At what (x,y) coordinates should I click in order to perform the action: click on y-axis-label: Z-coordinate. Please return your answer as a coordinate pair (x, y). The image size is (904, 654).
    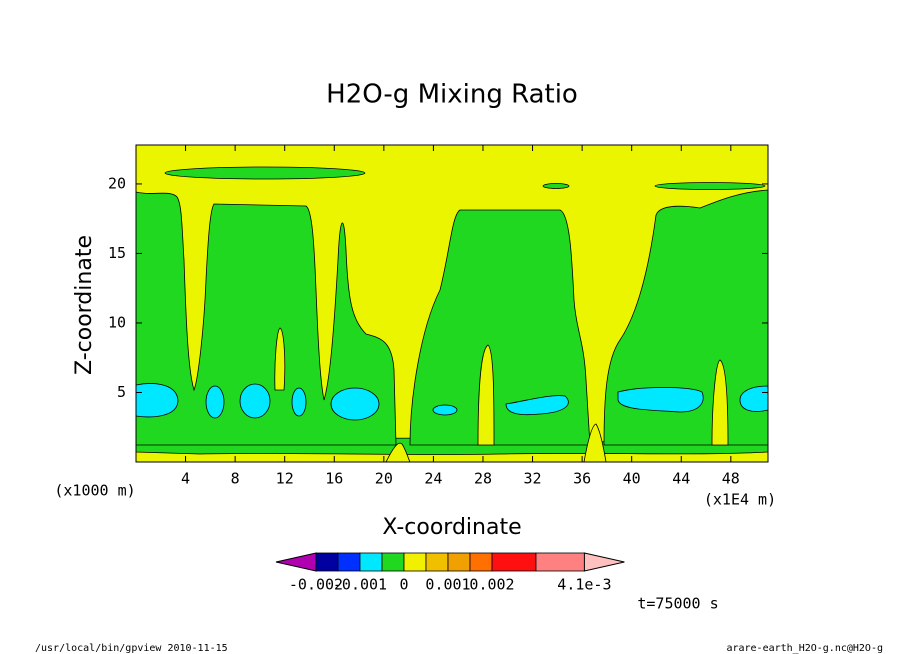
    Looking at the image, I should click on (84, 305).